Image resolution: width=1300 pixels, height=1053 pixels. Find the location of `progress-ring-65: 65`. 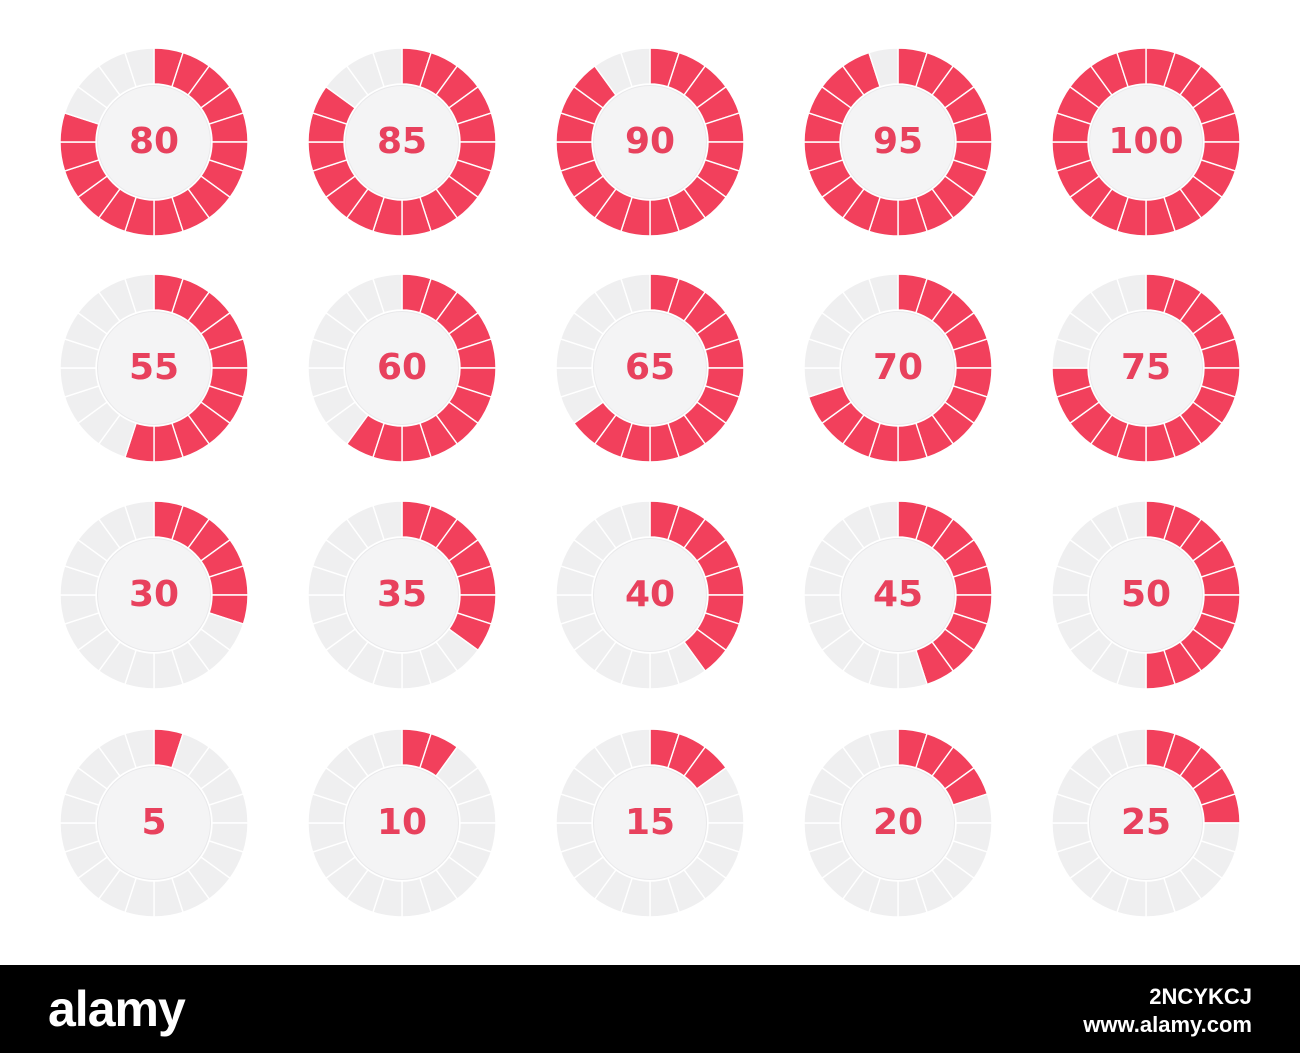

progress-ring-65: 65 is located at coordinates (650, 368).